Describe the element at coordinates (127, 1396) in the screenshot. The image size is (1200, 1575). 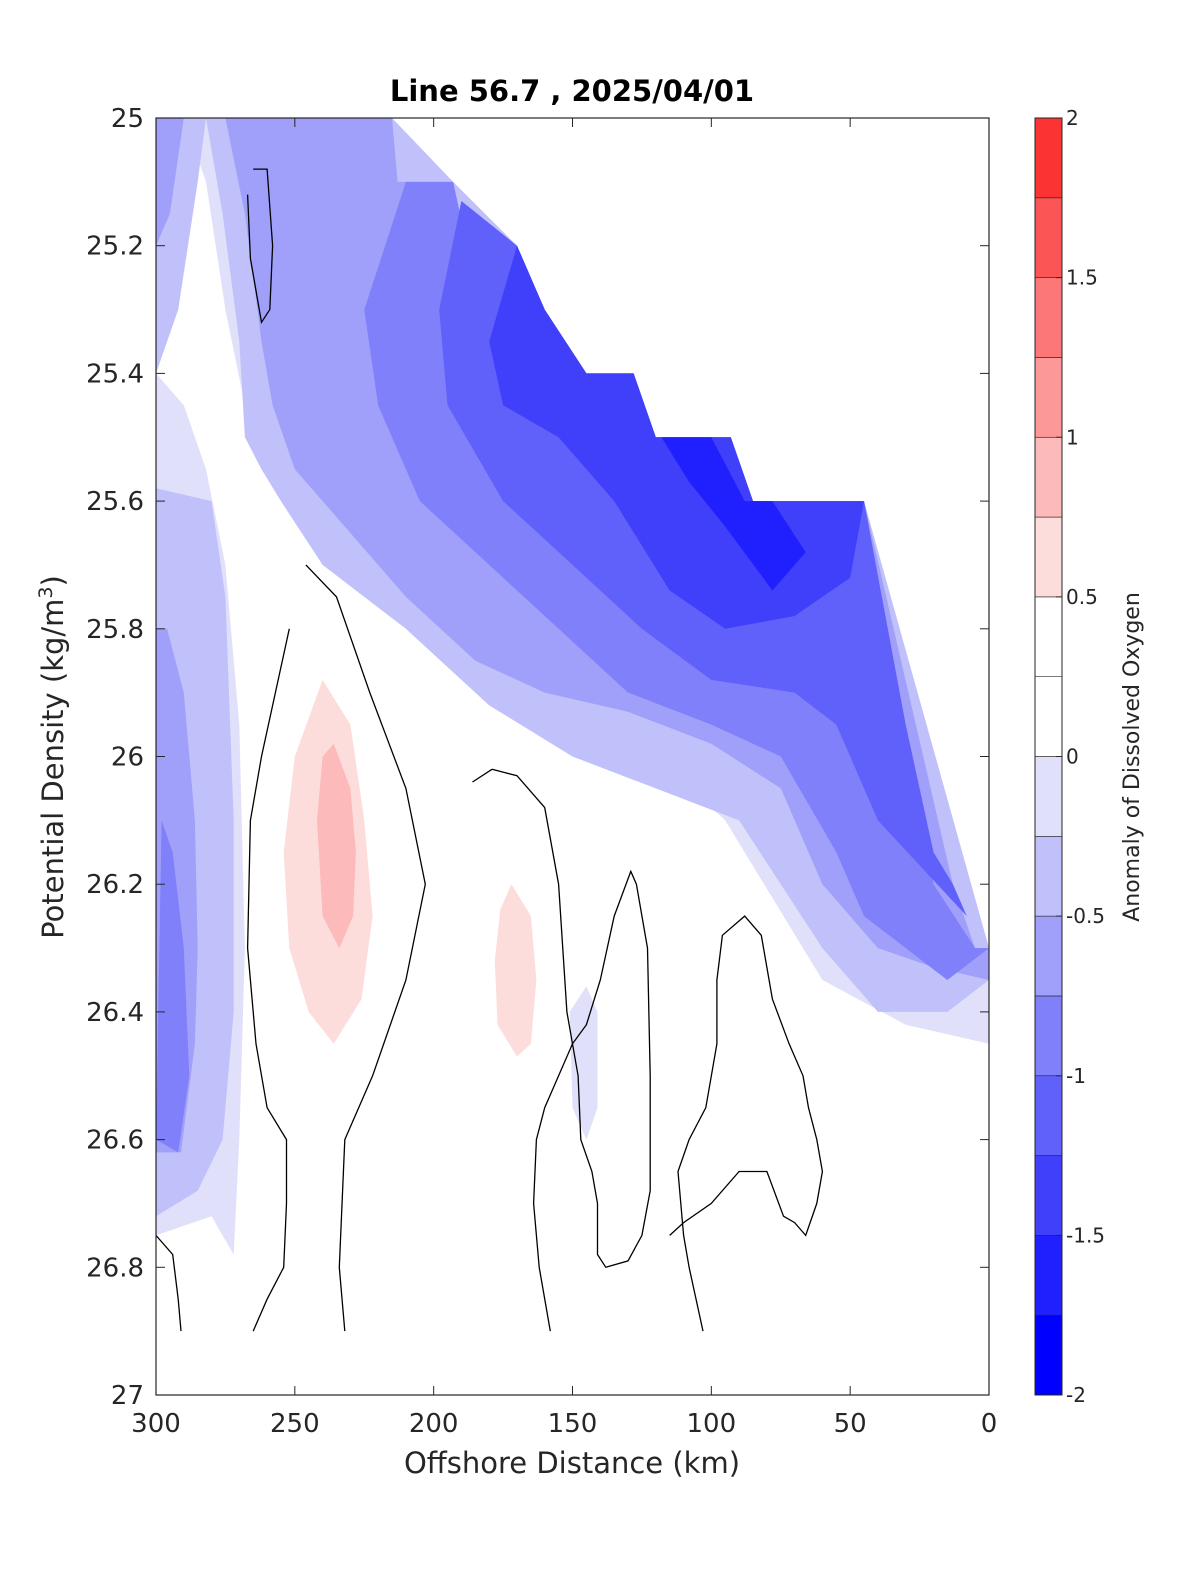
I see `y-tick-label: 27` at that location.